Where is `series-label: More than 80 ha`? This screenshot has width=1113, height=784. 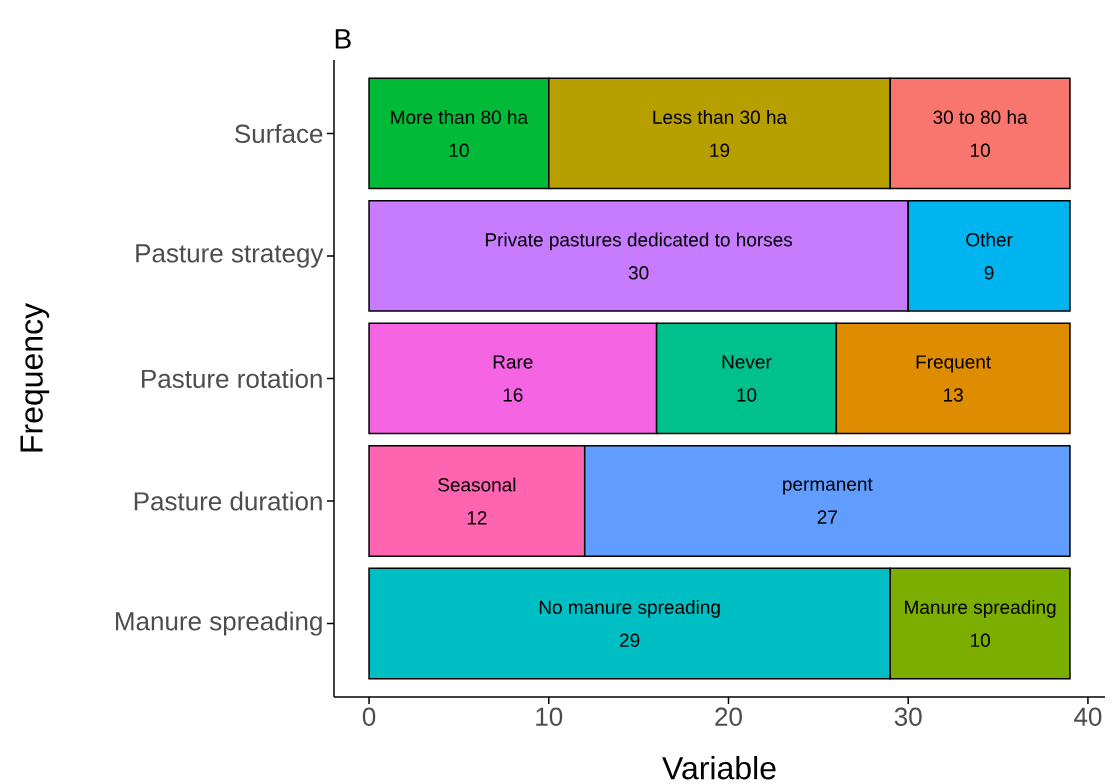 series-label: More than 80 ha is located at coordinates (460, 117).